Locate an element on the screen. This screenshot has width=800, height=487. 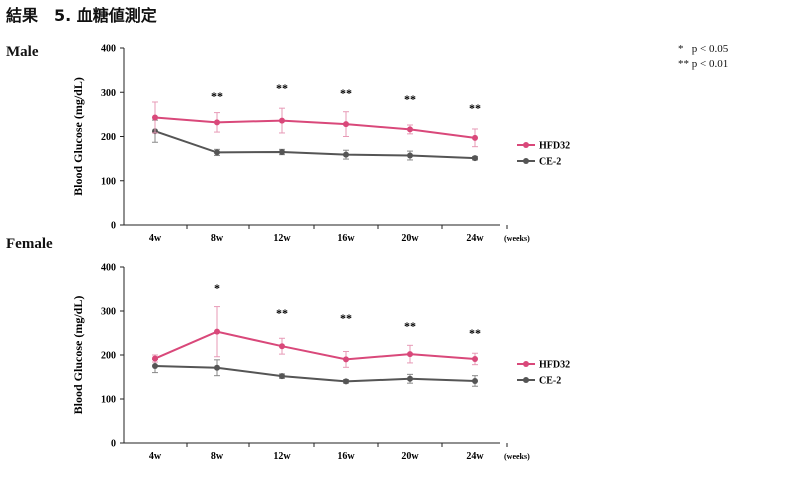
female-x-tick-label: 16w is located at coordinates (346, 456).